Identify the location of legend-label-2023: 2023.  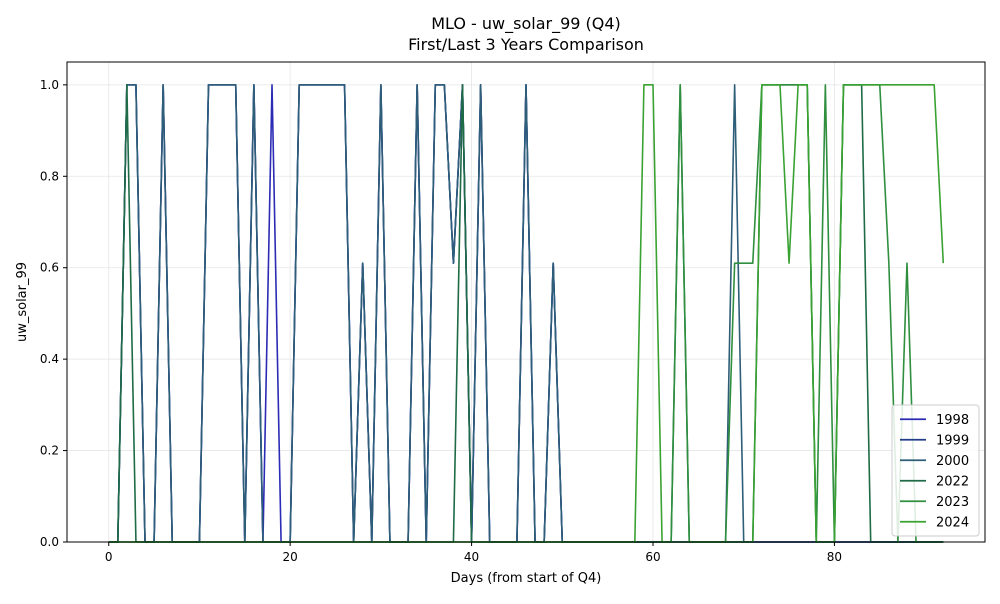
(952, 502).